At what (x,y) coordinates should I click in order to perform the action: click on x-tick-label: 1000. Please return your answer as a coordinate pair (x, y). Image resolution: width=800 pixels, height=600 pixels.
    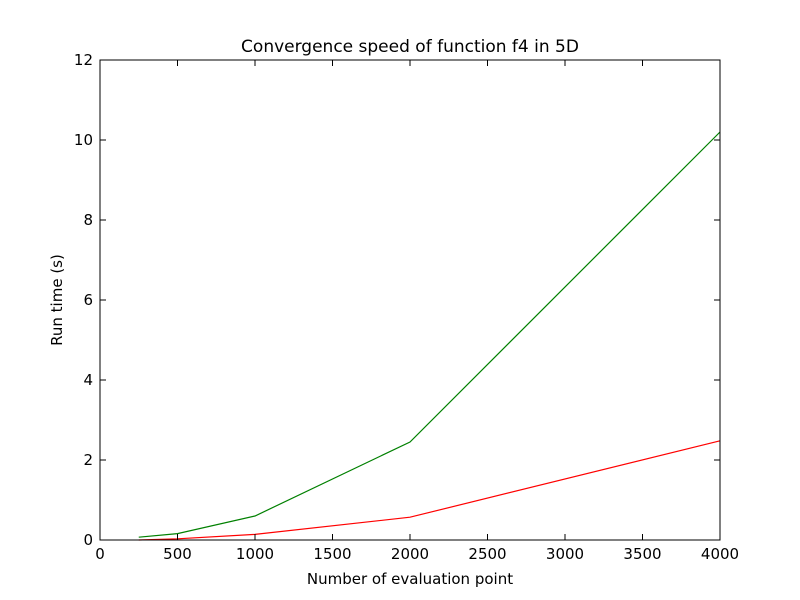
    Looking at the image, I should click on (255, 554).